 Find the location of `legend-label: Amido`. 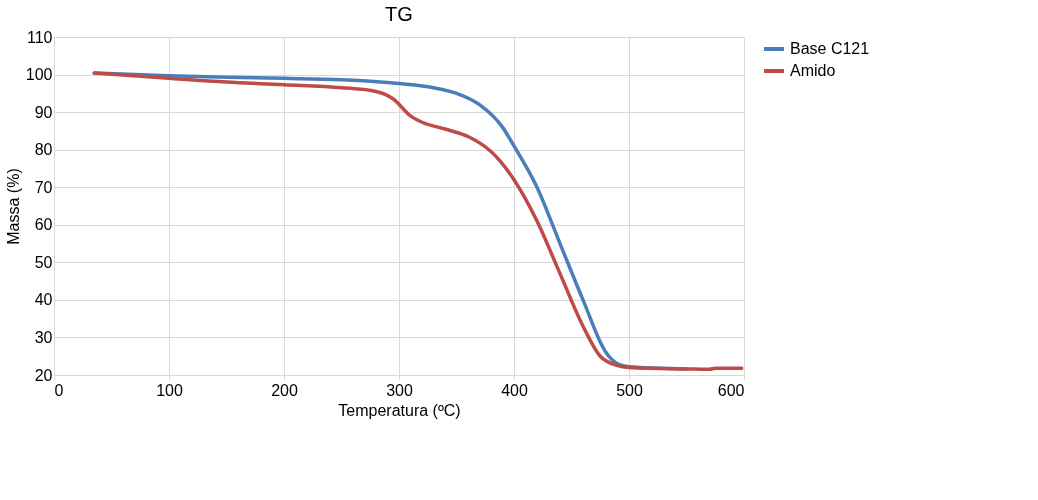

legend-label: Amido is located at coordinates (813, 70).